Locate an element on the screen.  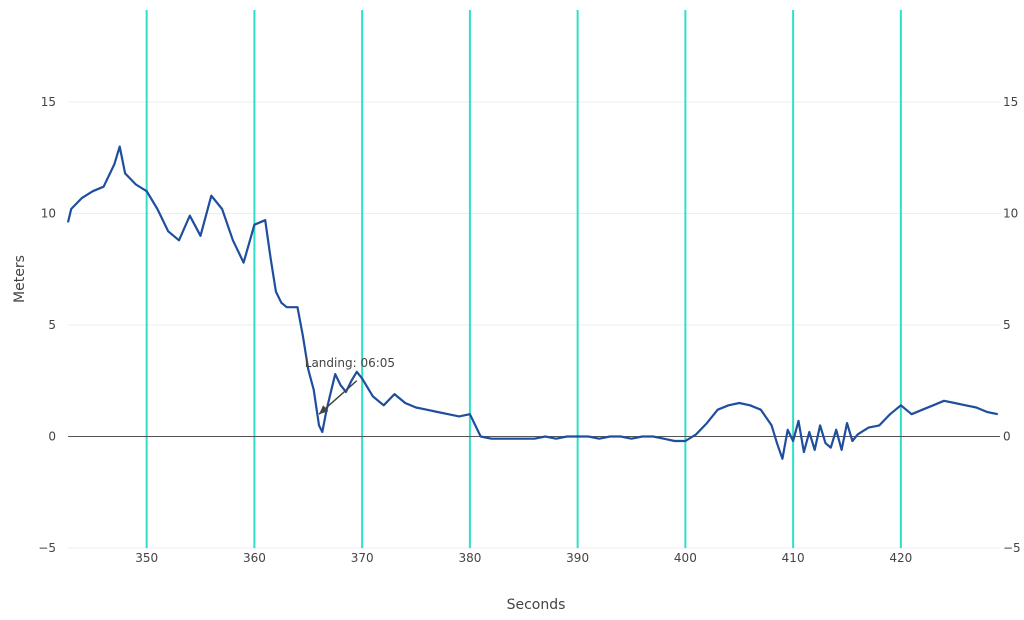
y-tick-labels-left: 15 10 5 0 −5 is located at coordinates (47, 325).